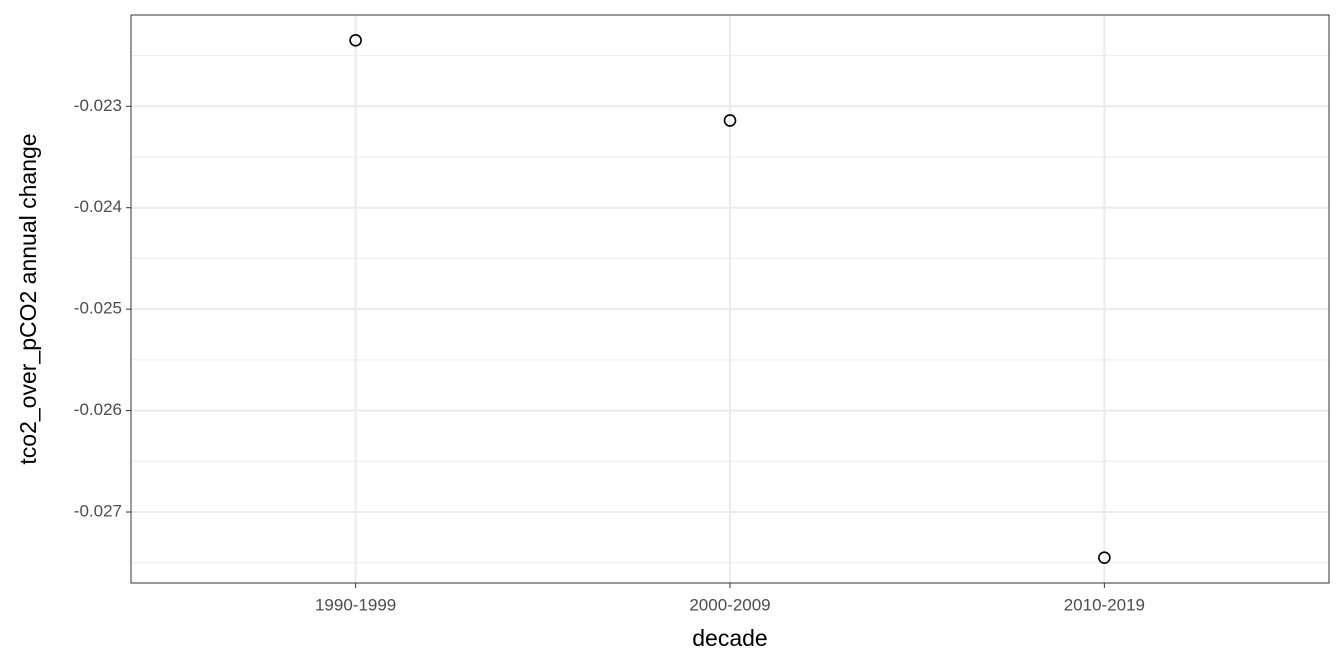  Describe the element at coordinates (98, 510) in the screenshot. I see `y-tick-label: -0.027` at that location.